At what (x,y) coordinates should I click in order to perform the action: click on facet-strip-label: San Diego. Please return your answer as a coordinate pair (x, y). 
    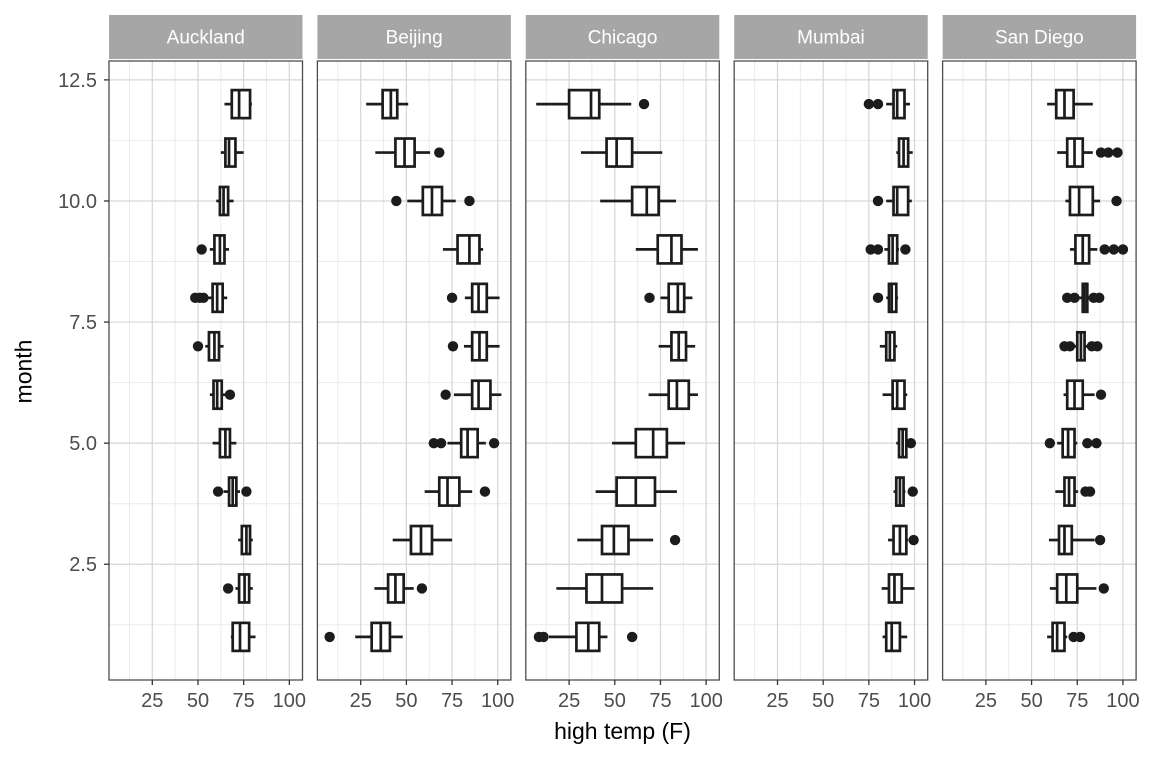
    Looking at the image, I should click on (1039, 38).